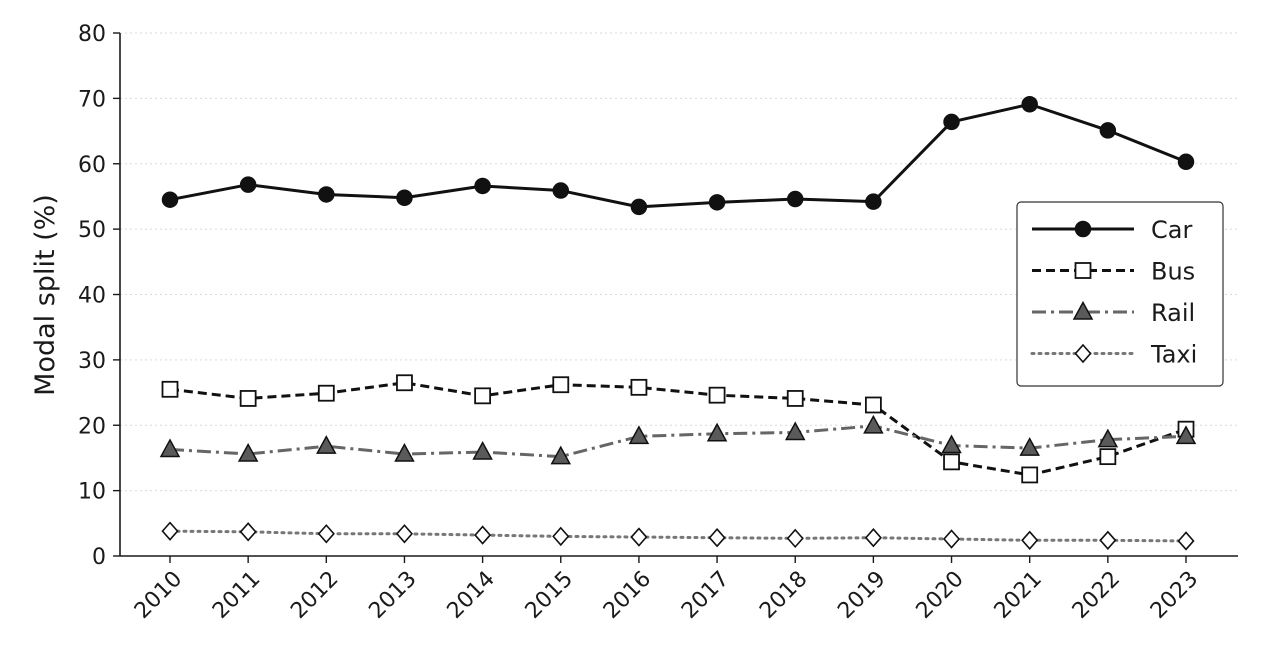  What do you see at coordinates (549, 595) in the screenshot?
I see `x-tick-label-2015: 2015` at bounding box center [549, 595].